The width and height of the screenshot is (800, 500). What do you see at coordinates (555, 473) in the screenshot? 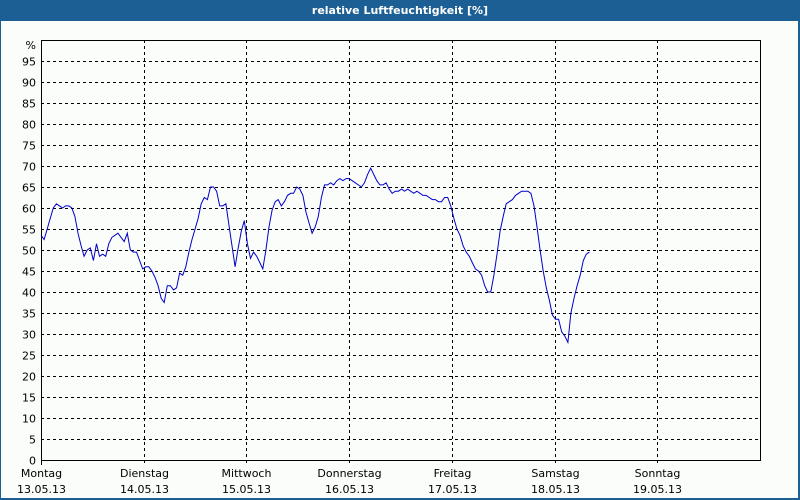
I see `x-tick-day-label: Samstag` at bounding box center [555, 473].